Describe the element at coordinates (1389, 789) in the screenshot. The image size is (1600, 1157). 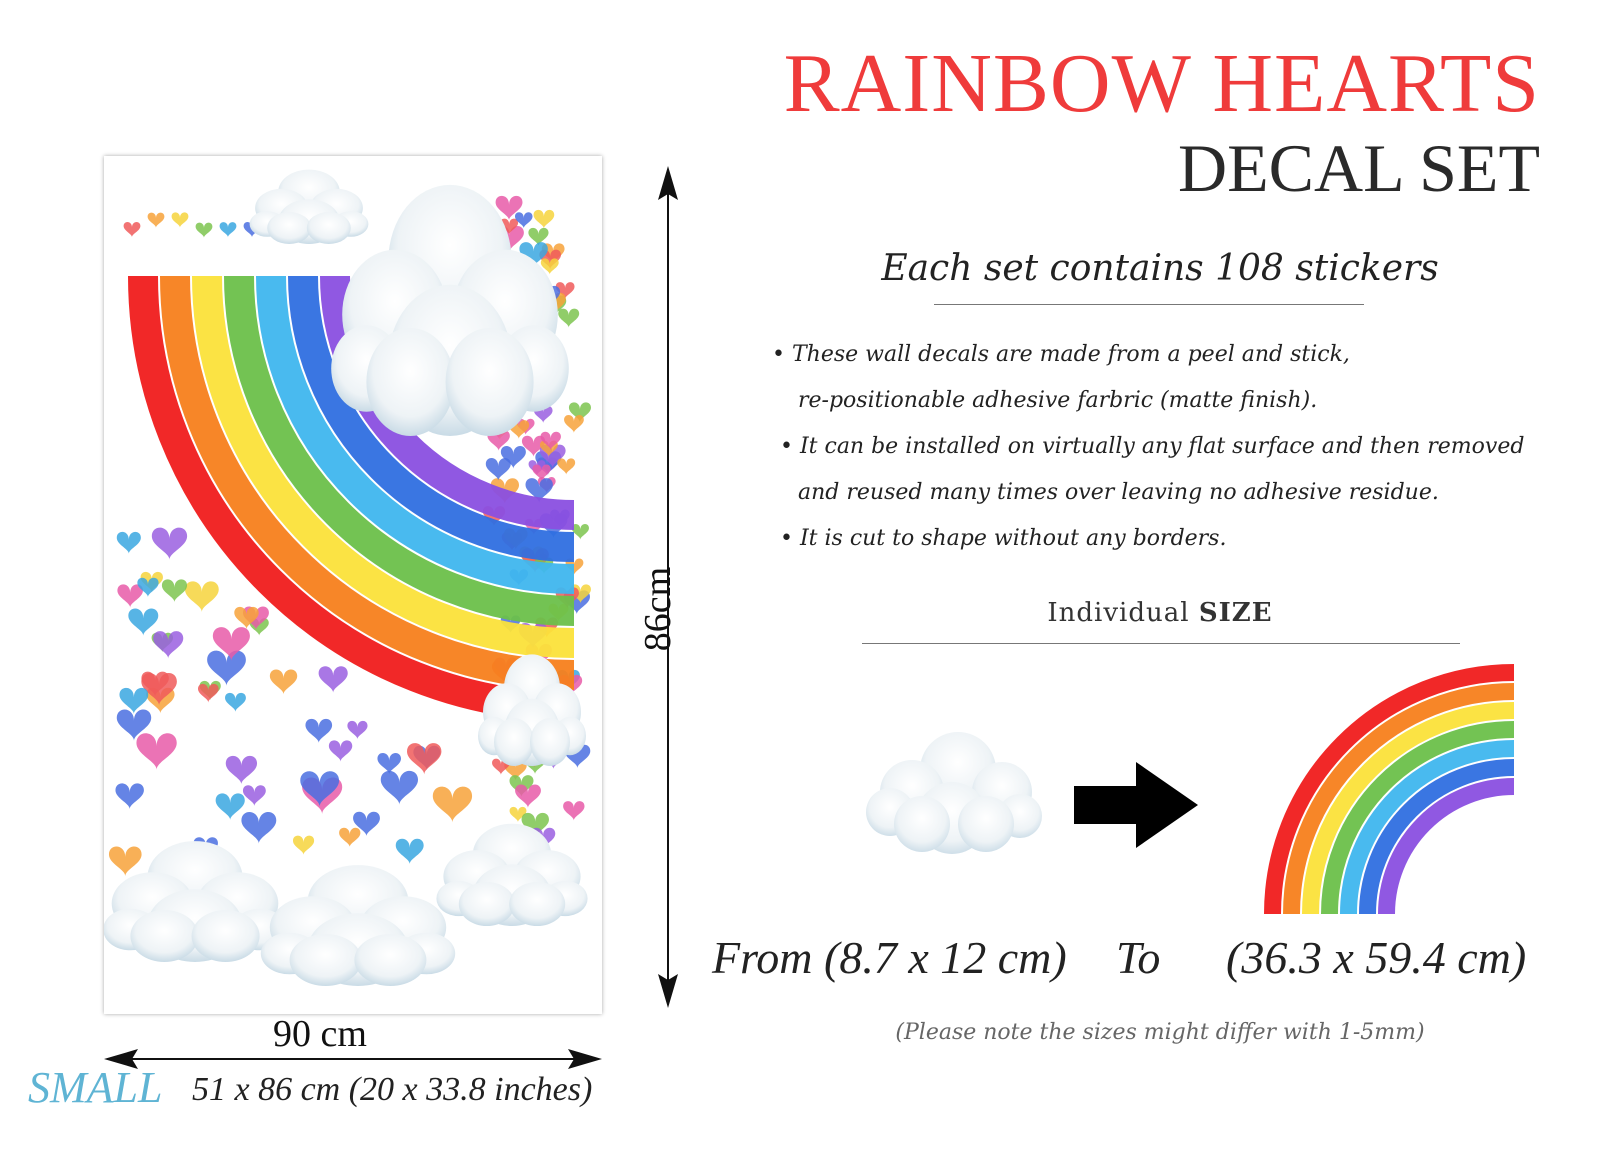
I see `rainbow-small-icon` at that location.